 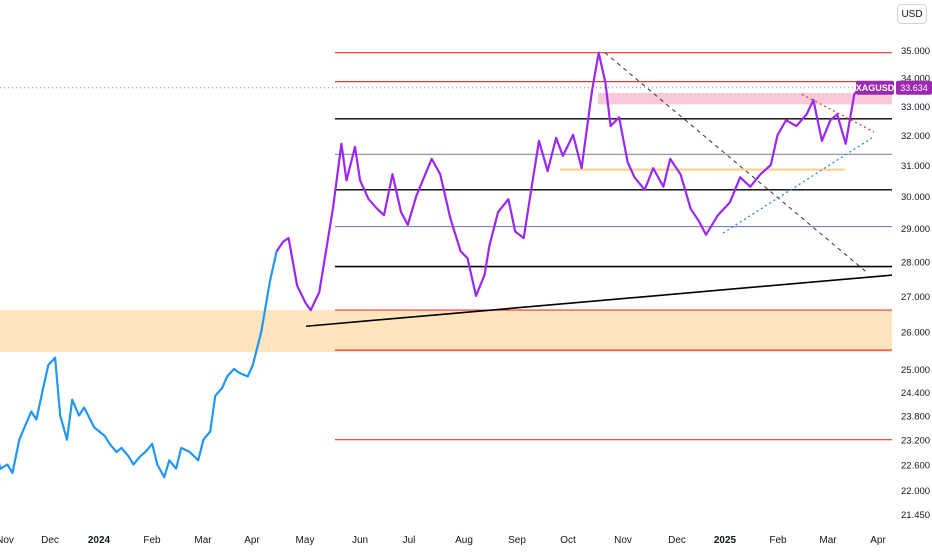 What do you see at coordinates (915, 197) in the screenshot?
I see `y-tick-label: 30.000` at bounding box center [915, 197].